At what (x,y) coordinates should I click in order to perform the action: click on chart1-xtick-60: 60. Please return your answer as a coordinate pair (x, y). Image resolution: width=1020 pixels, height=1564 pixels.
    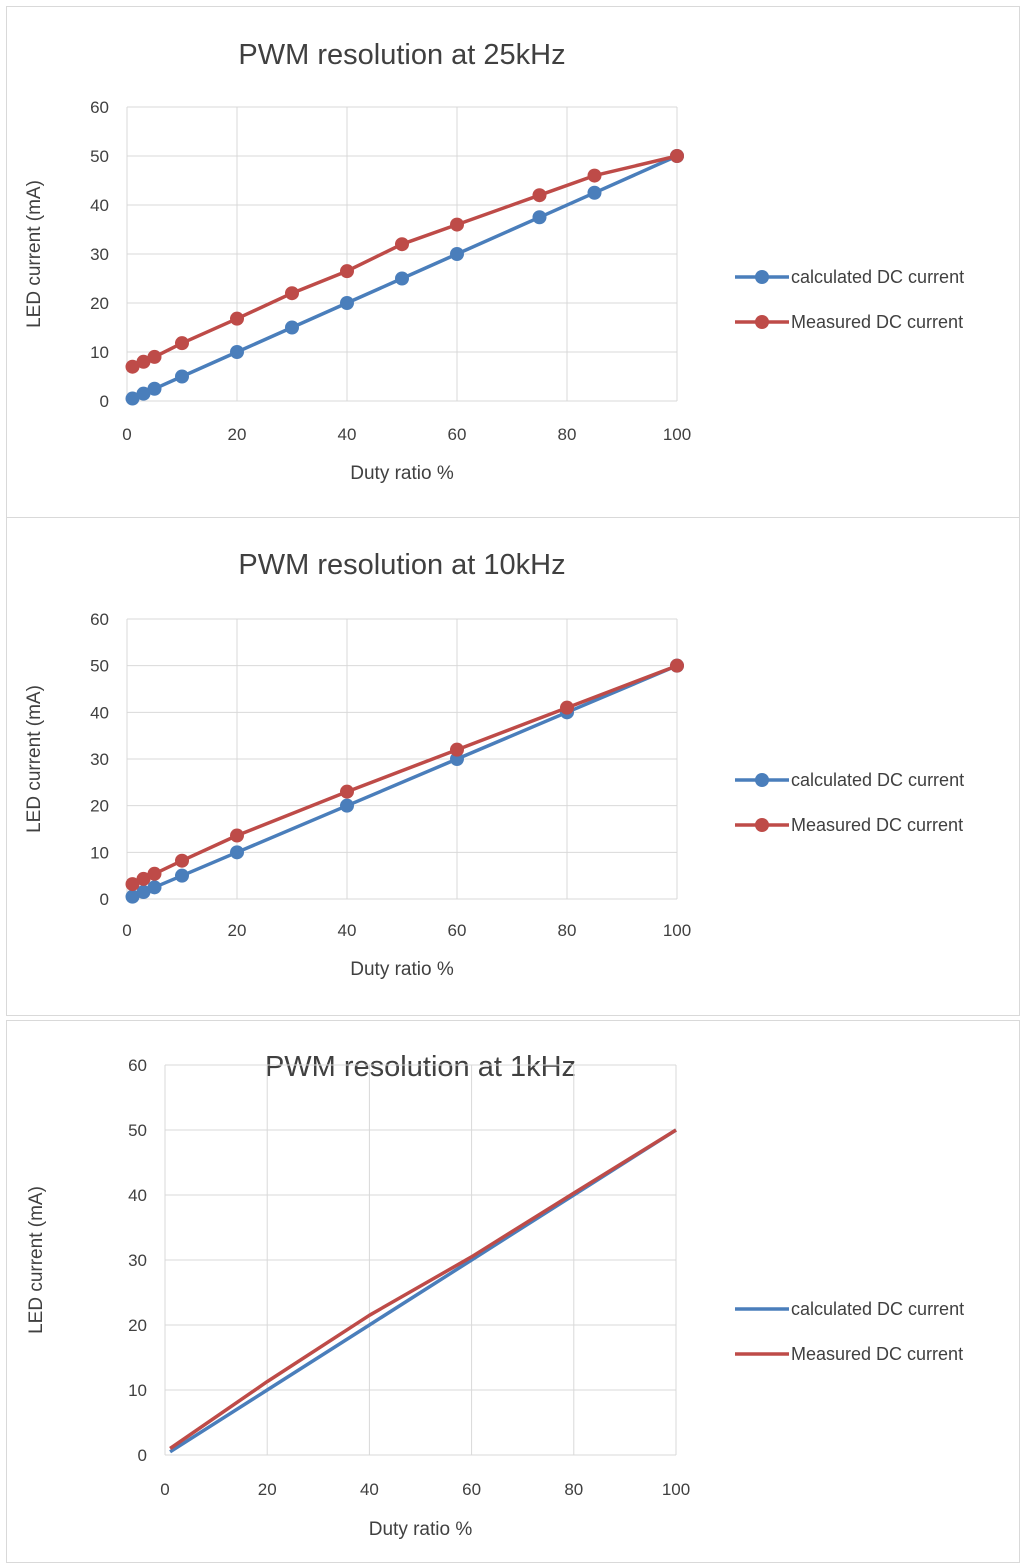
    Looking at the image, I should click on (457, 930).